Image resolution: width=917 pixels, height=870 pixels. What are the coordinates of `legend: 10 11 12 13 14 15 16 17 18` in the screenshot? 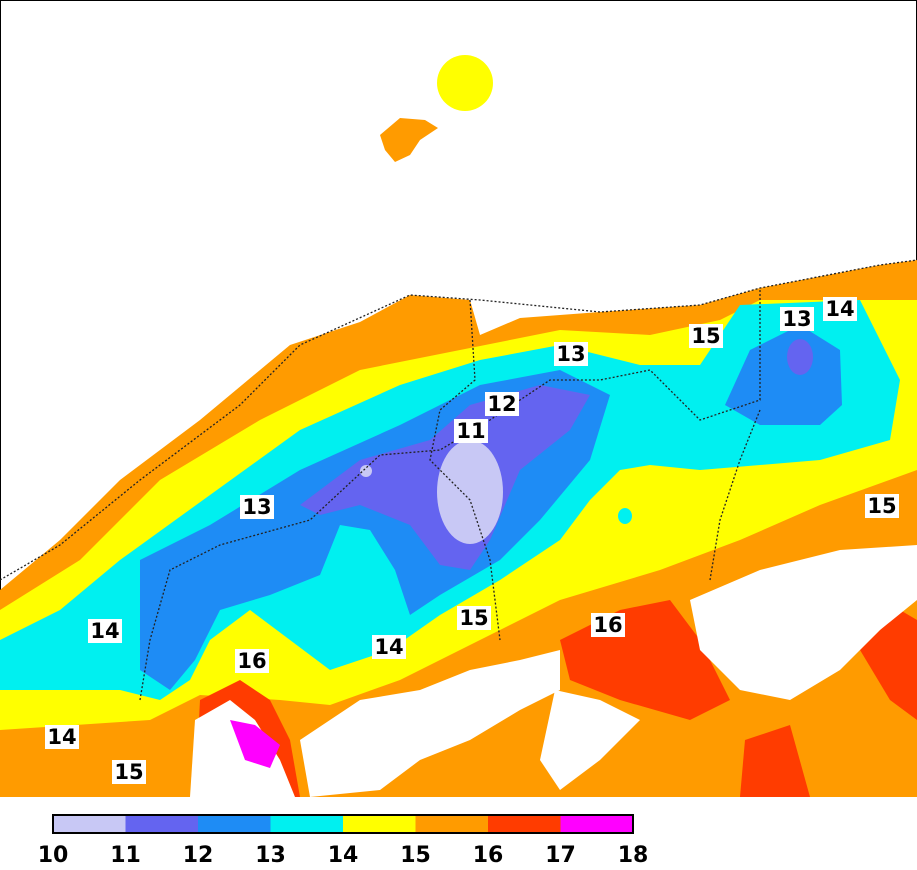 It's located at (343, 841).